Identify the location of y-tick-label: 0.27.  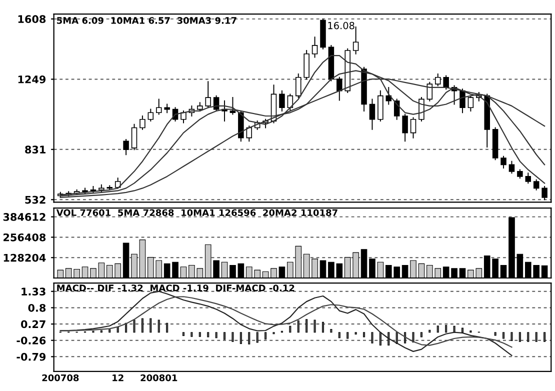
(33, 324).